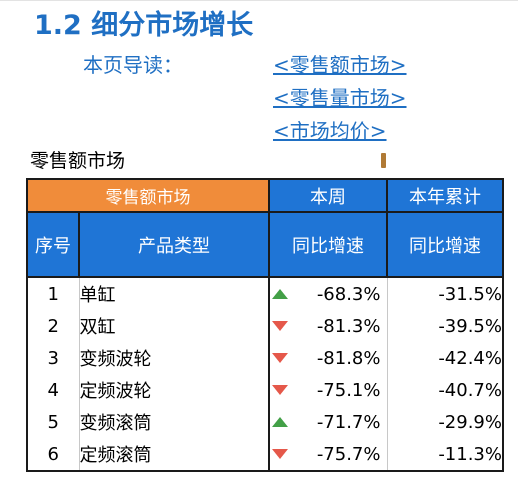 Image resolution: width=518 pixels, height=495 pixels. I want to click on row-week-value: -81.3%, so click(348, 326).